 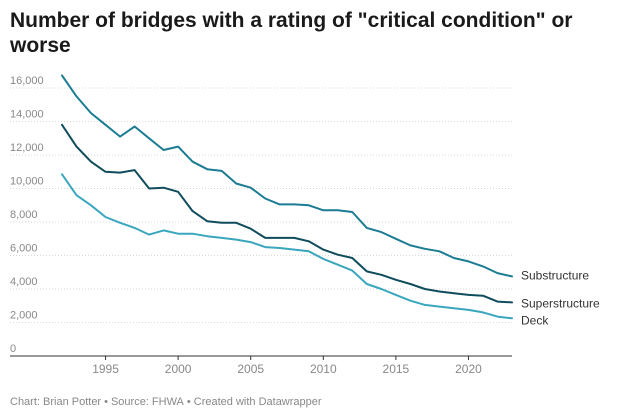 I want to click on y-tick-label: 2,000, so click(x=24, y=316).